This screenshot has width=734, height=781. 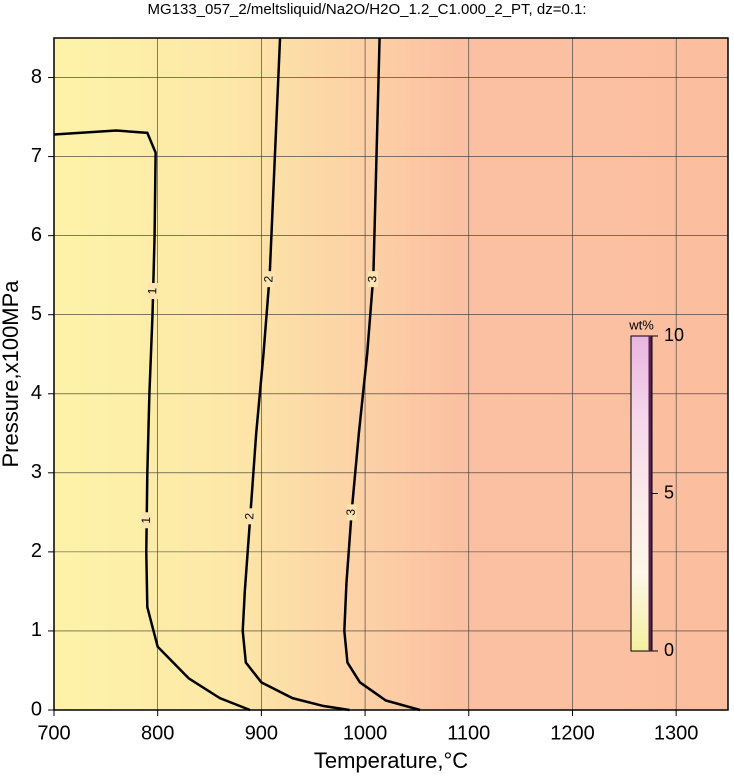 I want to click on y-tick-label: 3, so click(x=36, y=472).